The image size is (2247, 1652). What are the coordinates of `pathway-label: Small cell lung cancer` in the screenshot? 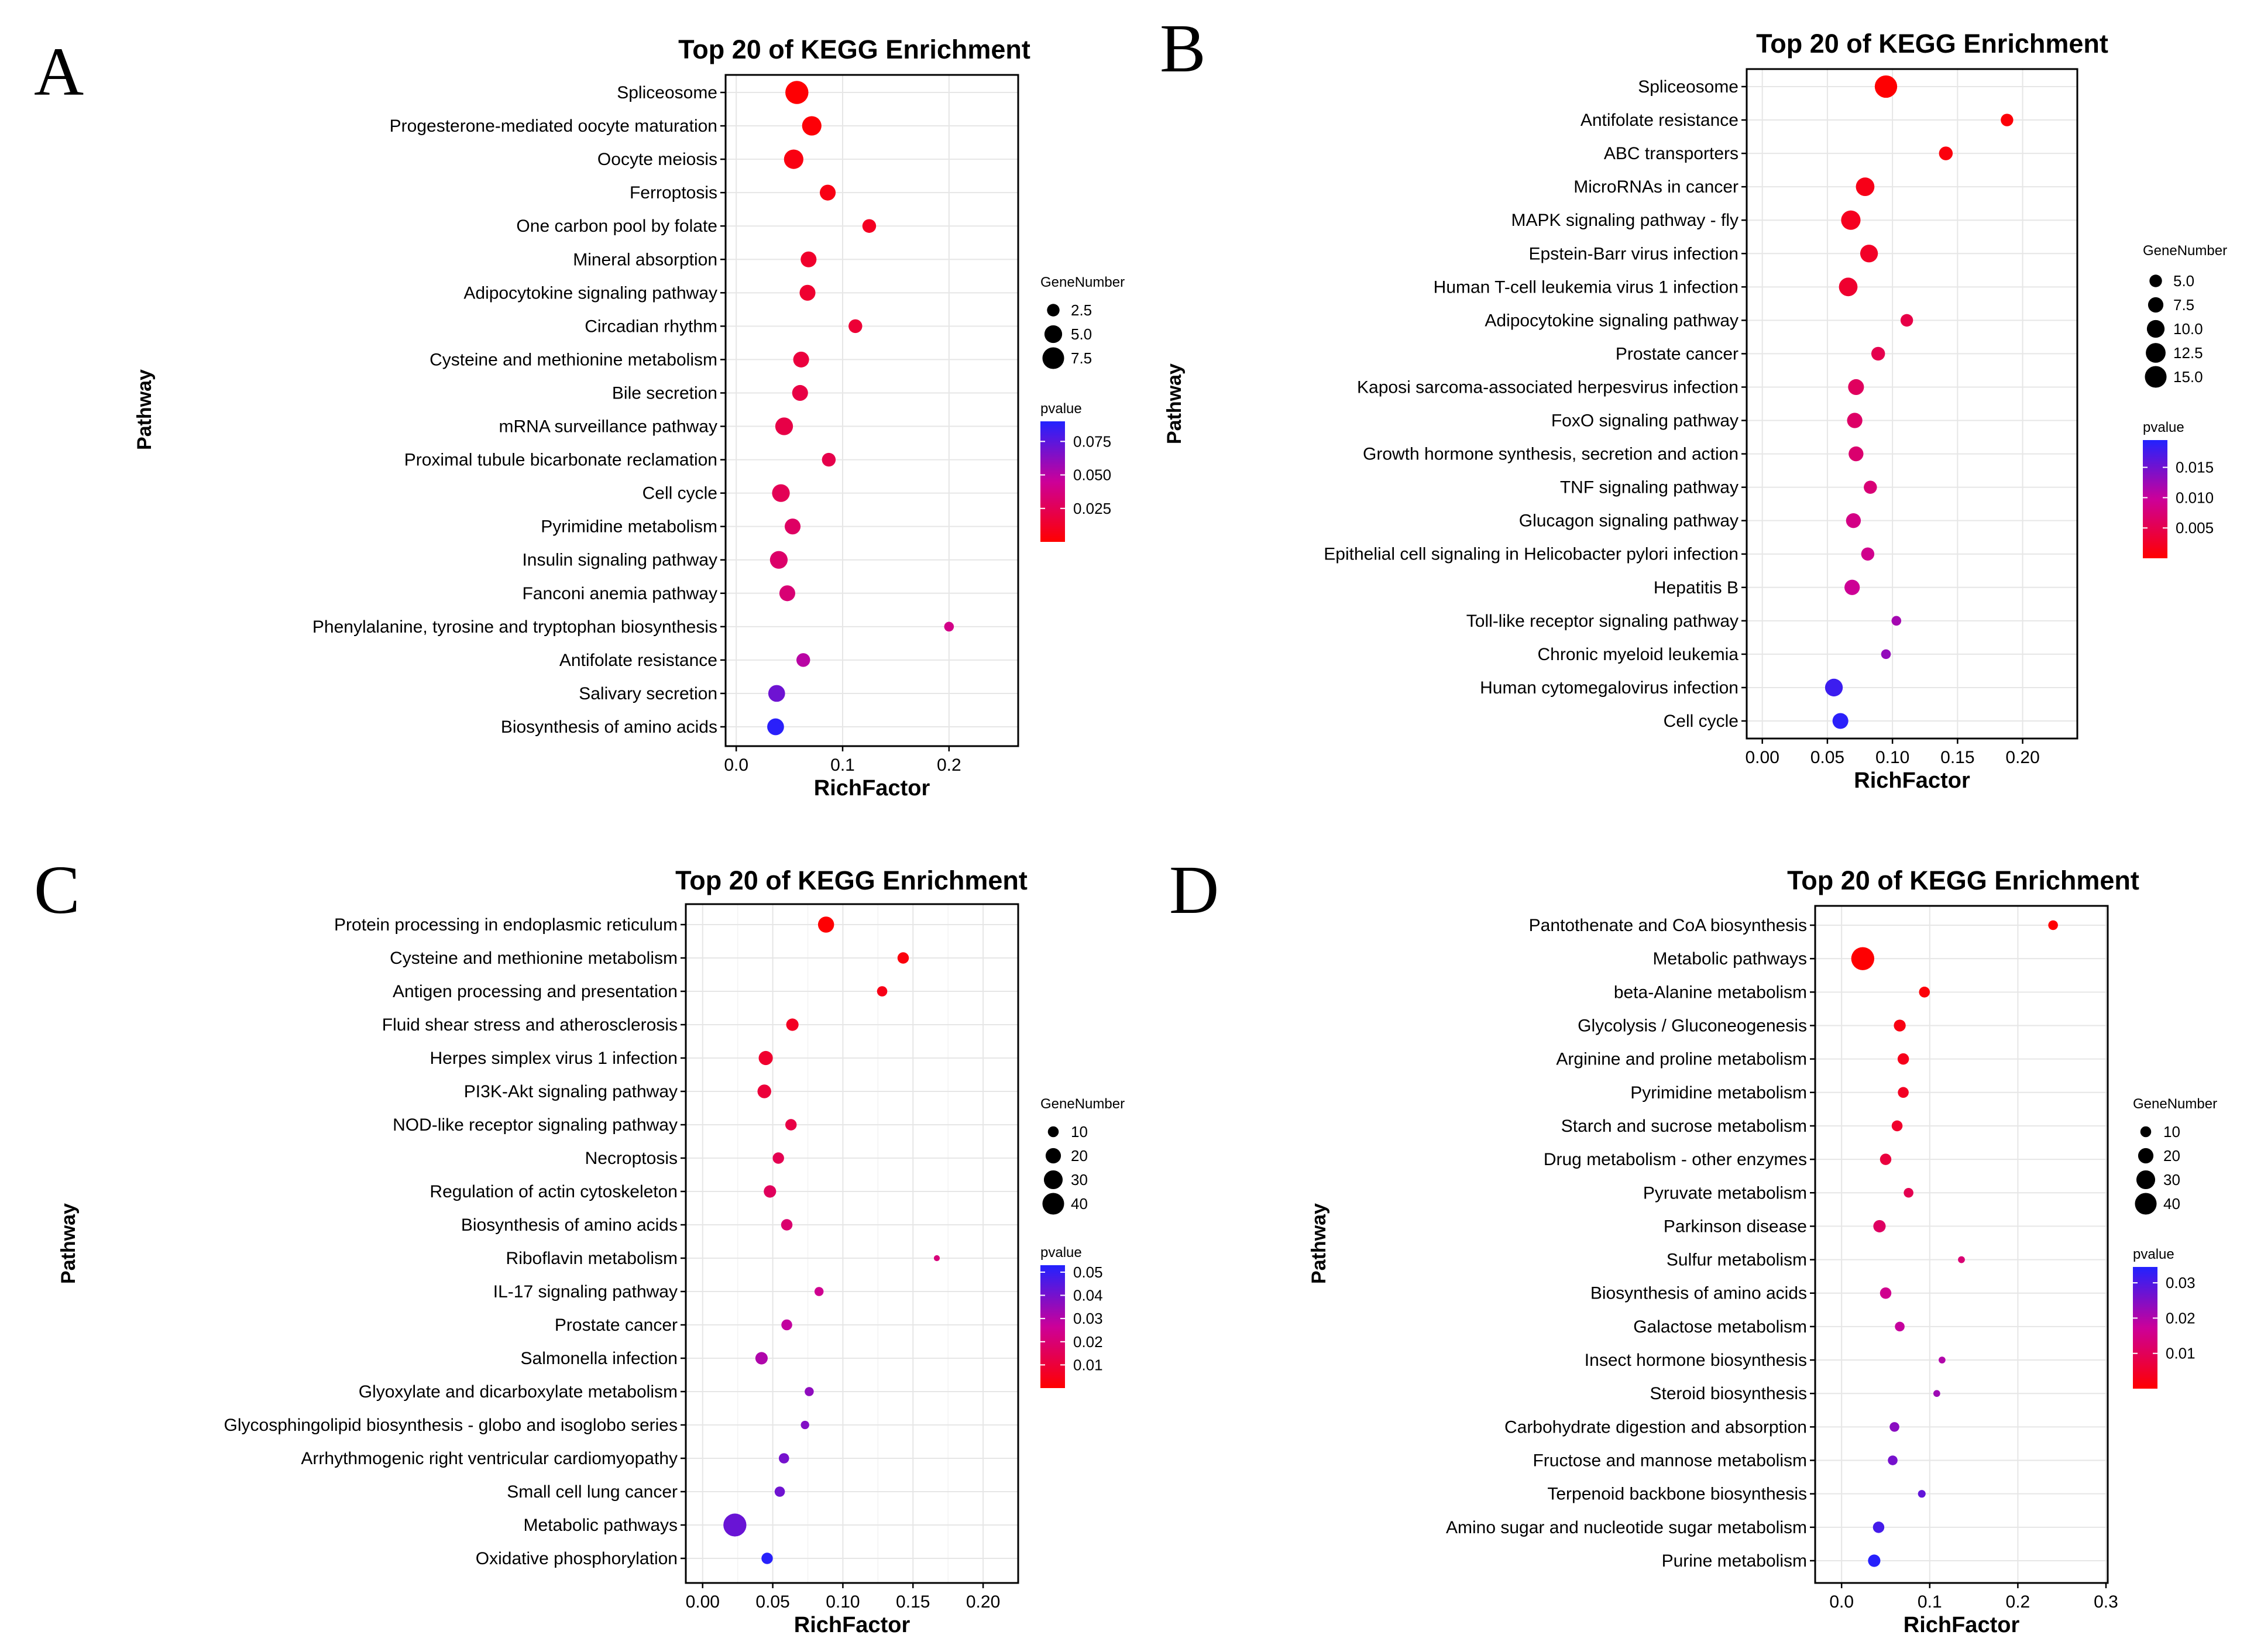 It's located at (593, 1492).